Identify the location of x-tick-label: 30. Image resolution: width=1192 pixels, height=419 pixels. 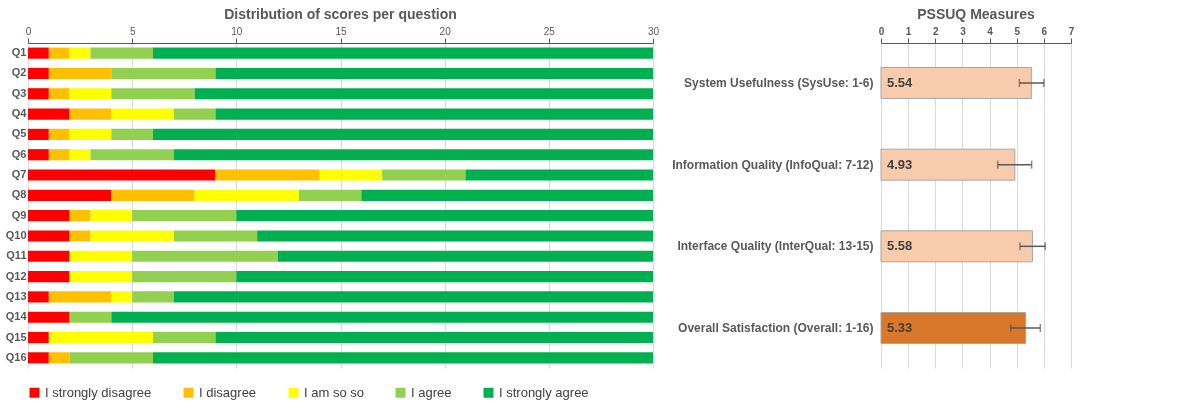
(653, 31).